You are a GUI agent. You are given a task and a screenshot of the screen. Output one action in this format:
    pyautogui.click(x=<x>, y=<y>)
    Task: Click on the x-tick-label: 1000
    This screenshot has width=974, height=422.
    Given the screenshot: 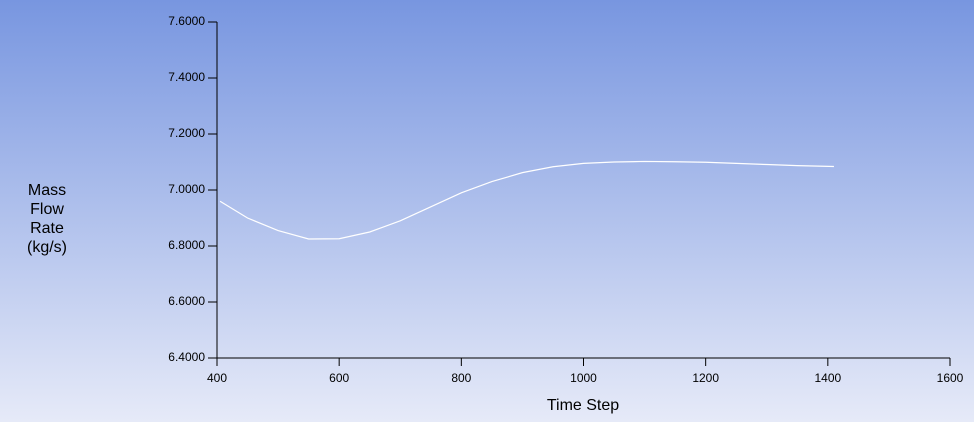 What is the action you would take?
    pyautogui.click(x=583, y=378)
    